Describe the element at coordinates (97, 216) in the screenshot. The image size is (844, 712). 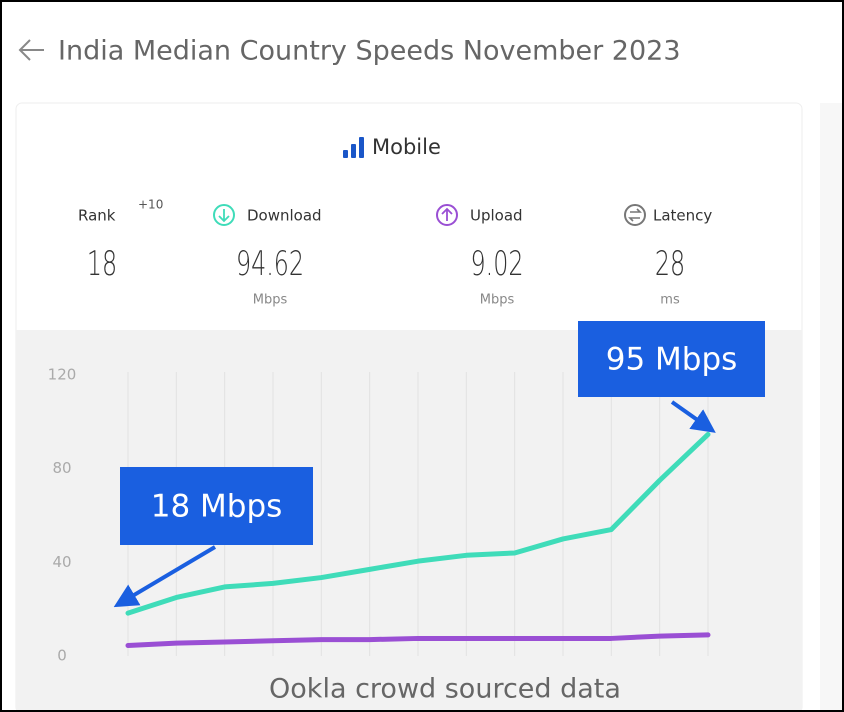
I see `stat-label: Rank` at that location.